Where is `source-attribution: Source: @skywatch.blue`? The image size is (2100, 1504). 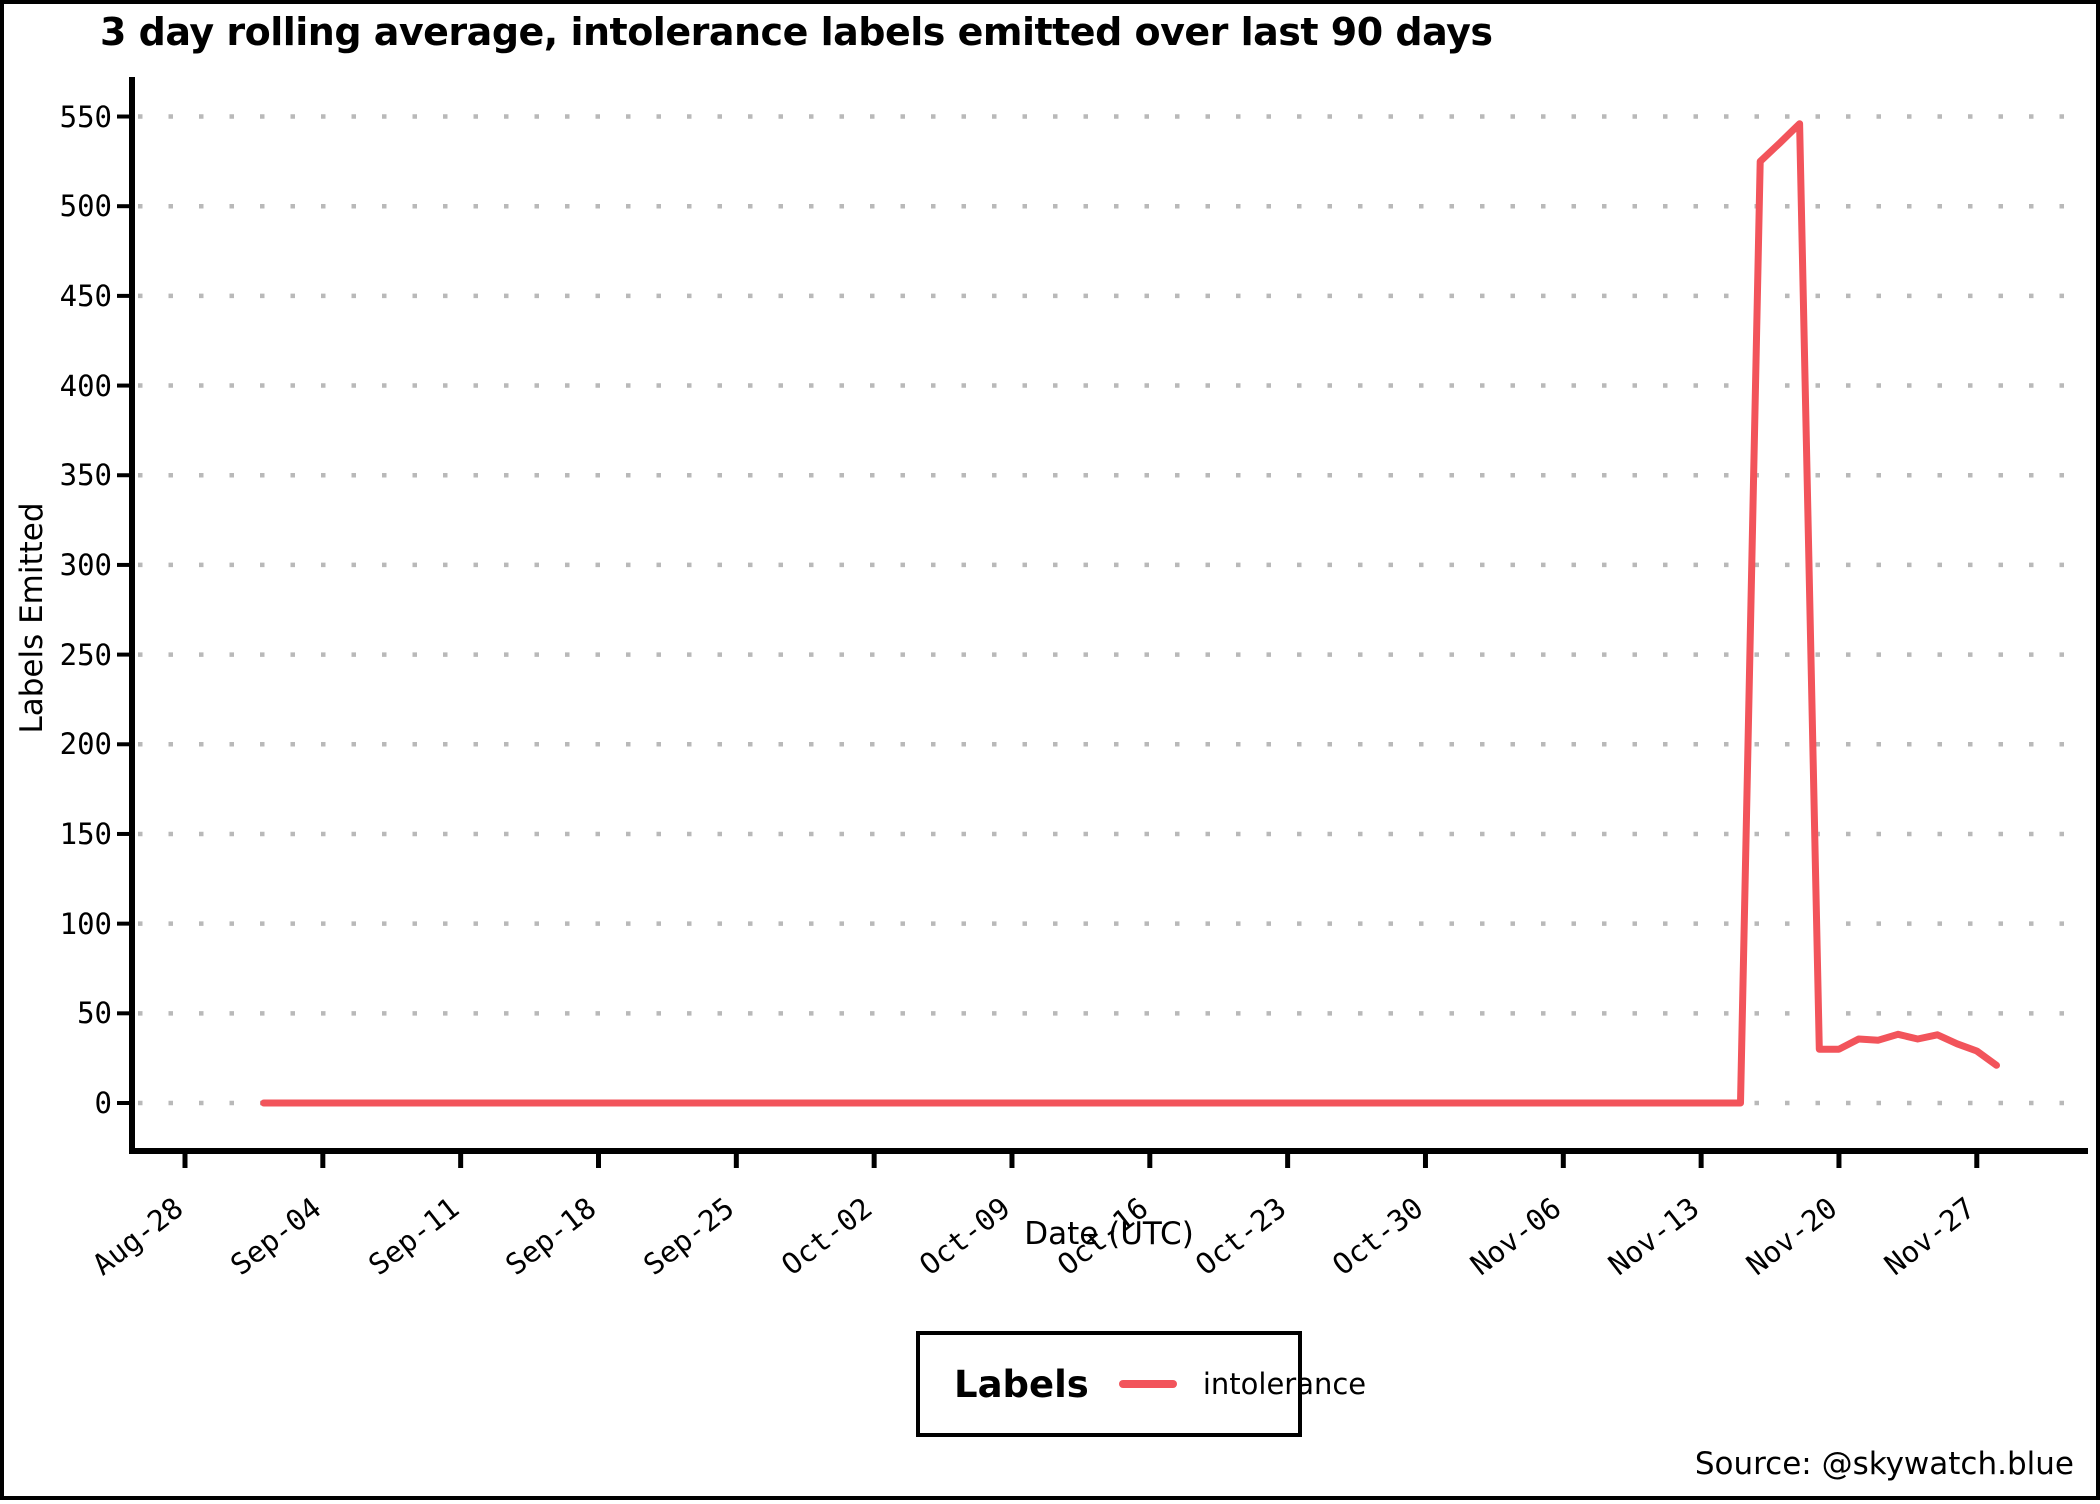
source-attribution: Source: @skywatch.blue is located at coordinates (1884, 1464).